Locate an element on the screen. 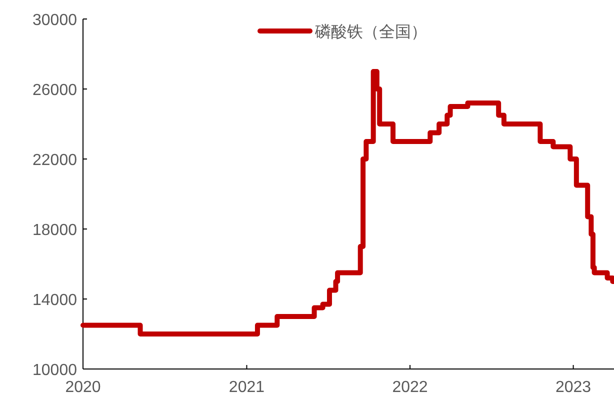 The width and height of the screenshot is (614, 403). y-tick-label: 10000 is located at coordinates (55, 370).